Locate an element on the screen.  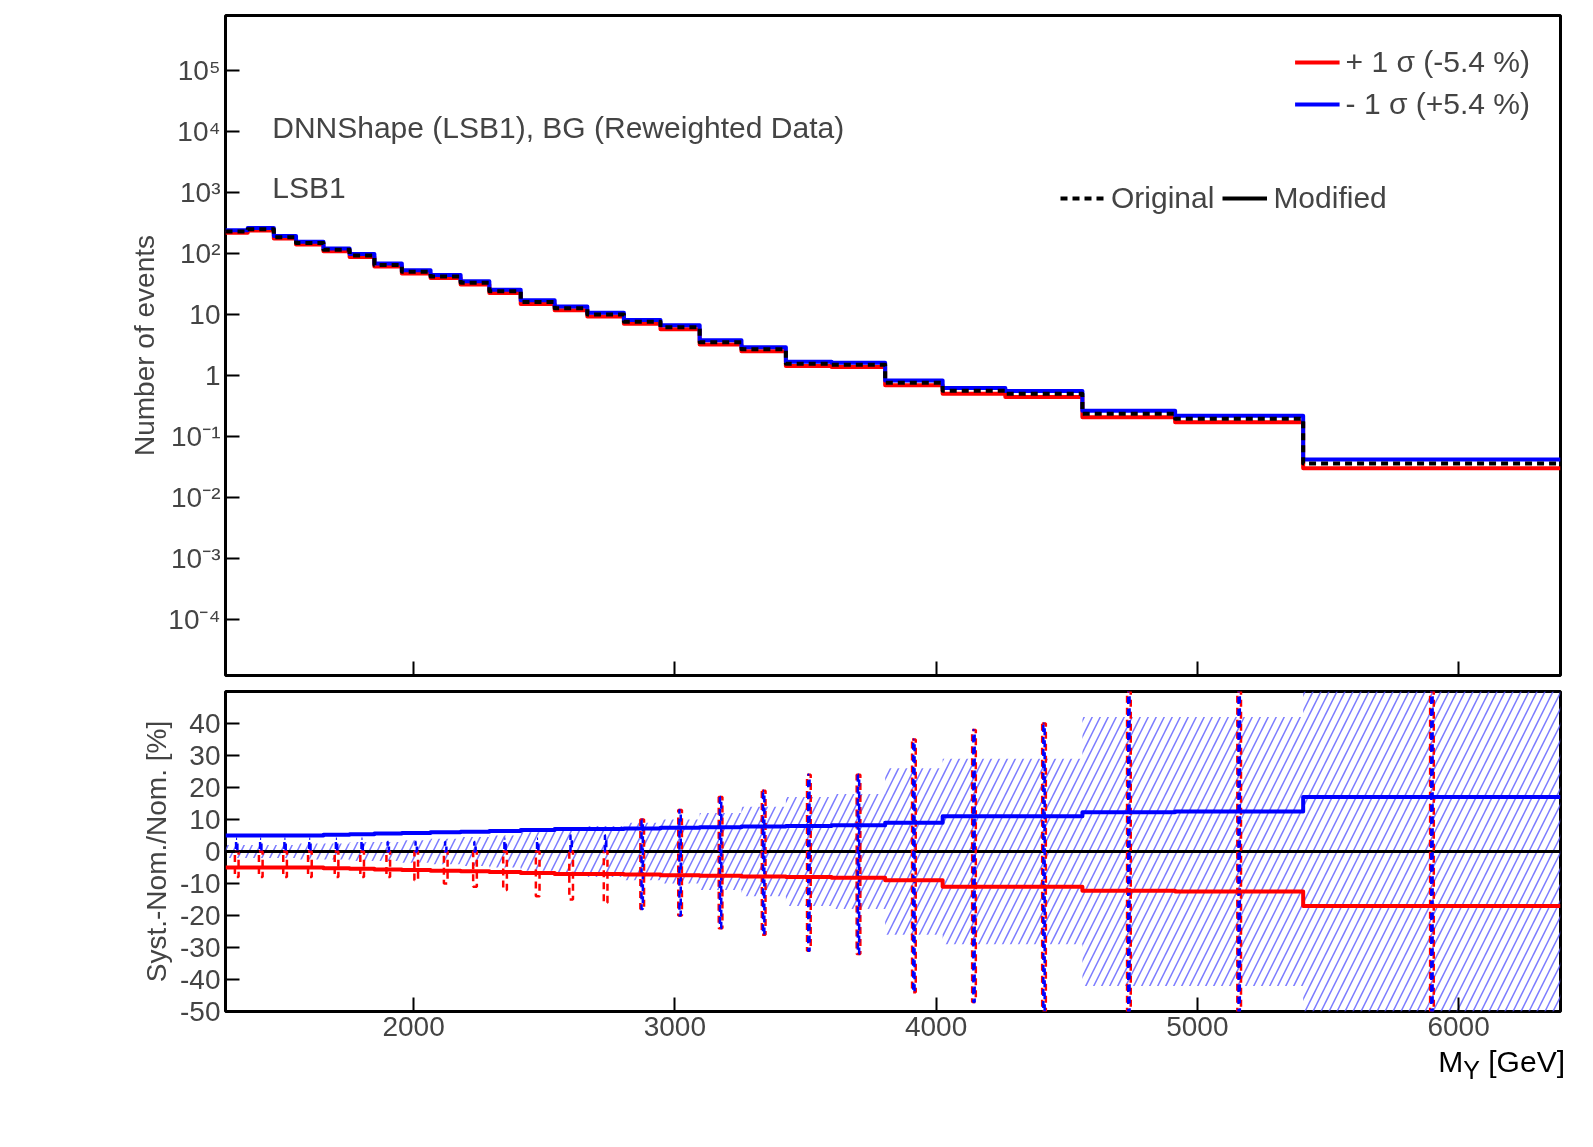
y-tick-label: -10 is located at coordinates (200, 883).